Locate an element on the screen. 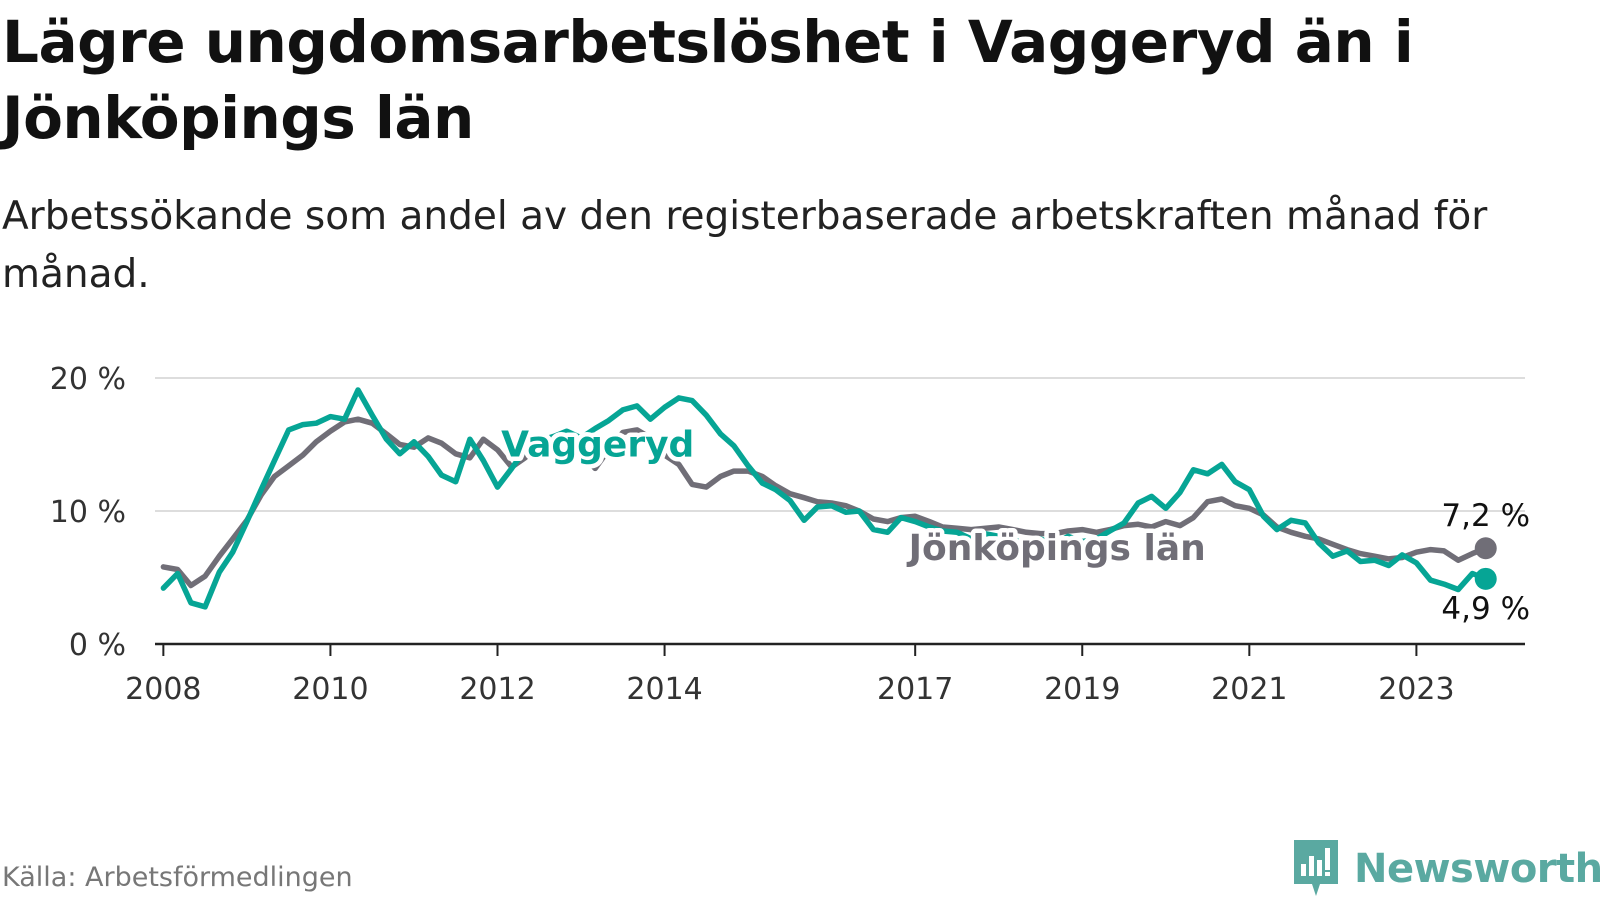 This screenshot has width=1600, height=900. vaggeryd-end-label: 4,9 % is located at coordinates (1485, 609).